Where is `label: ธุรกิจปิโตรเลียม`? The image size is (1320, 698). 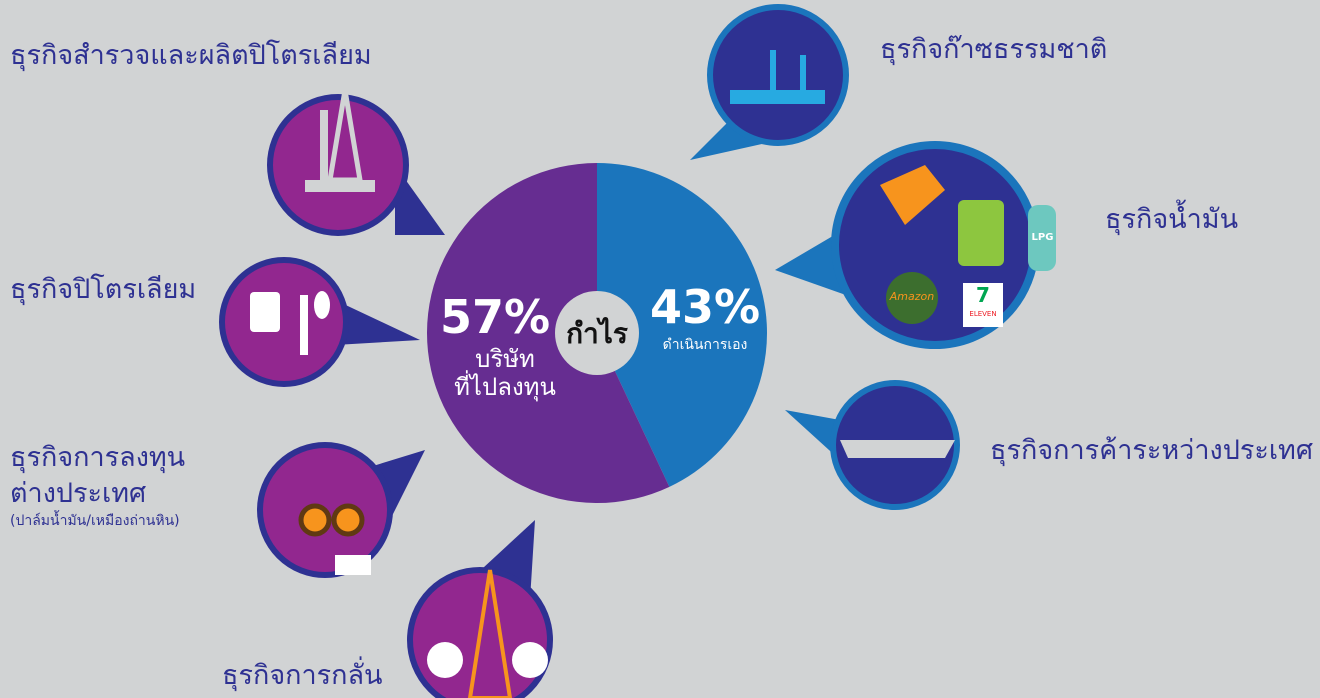 label: ธุรกิจปิโตรเลียม is located at coordinates (103, 289).